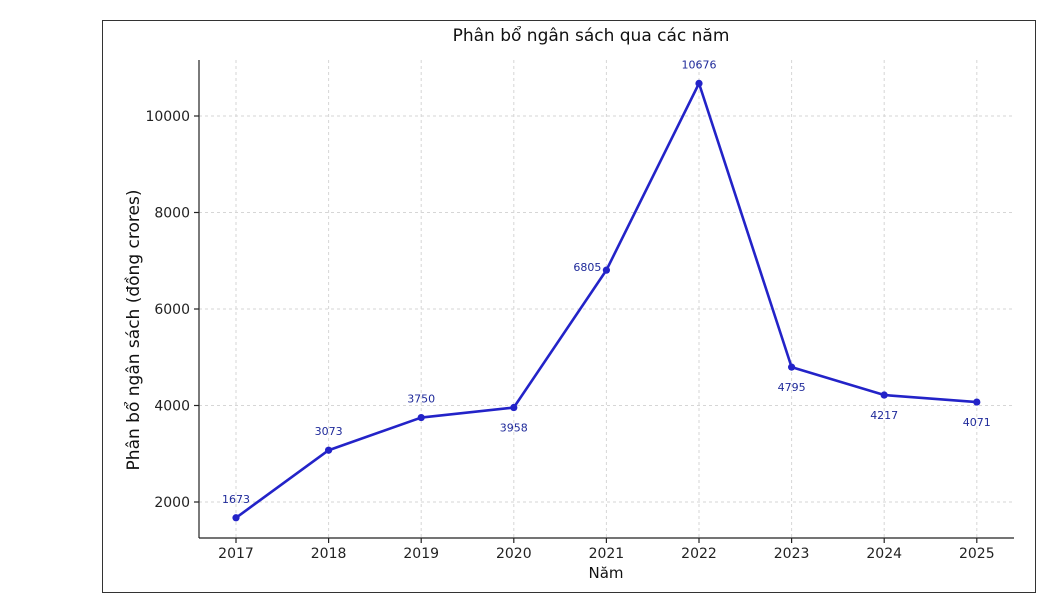 This screenshot has width=1038, height=598. Describe the element at coordinates (514, 554) in the screenshot. I see `x-tick-label: 2020` at that location.